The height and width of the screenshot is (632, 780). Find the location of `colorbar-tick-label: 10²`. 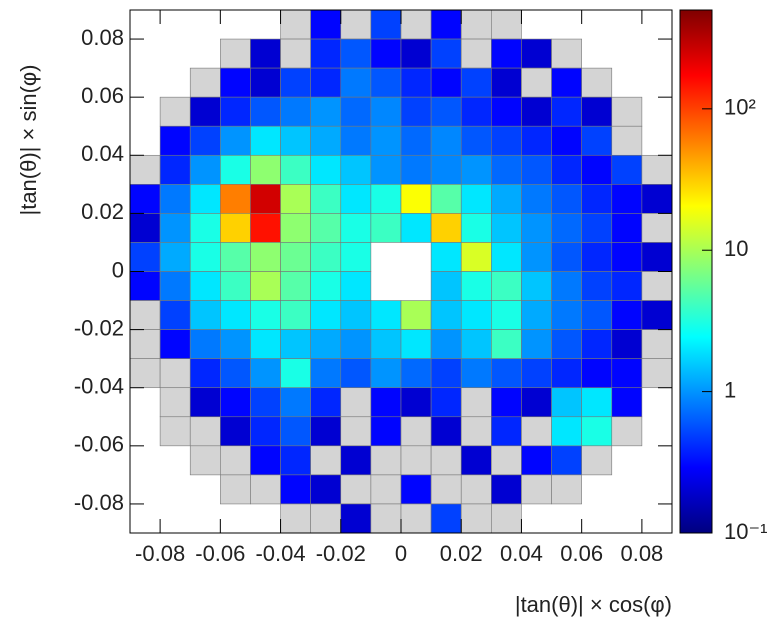

colorbar-tick-label: 10² is located at coordinates (740, 107).